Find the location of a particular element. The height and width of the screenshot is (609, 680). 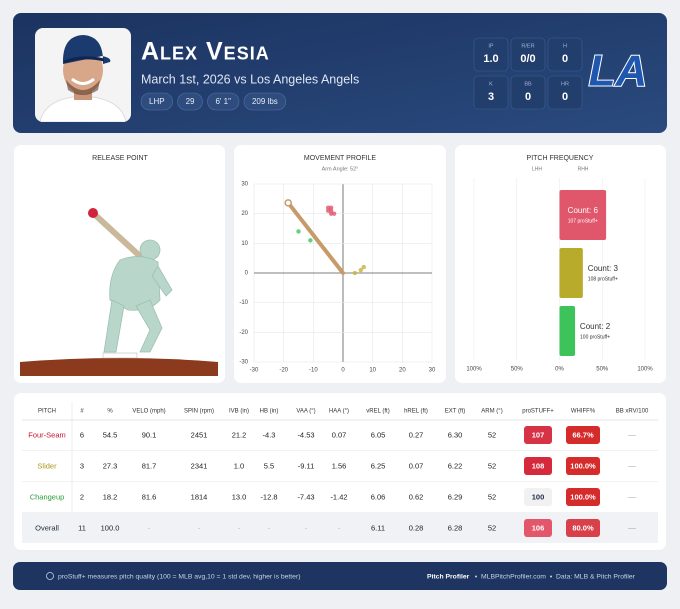

game-subtitle: March 1st, 2026 vs Los Angeles Angels is located at coordinates (250, 79).